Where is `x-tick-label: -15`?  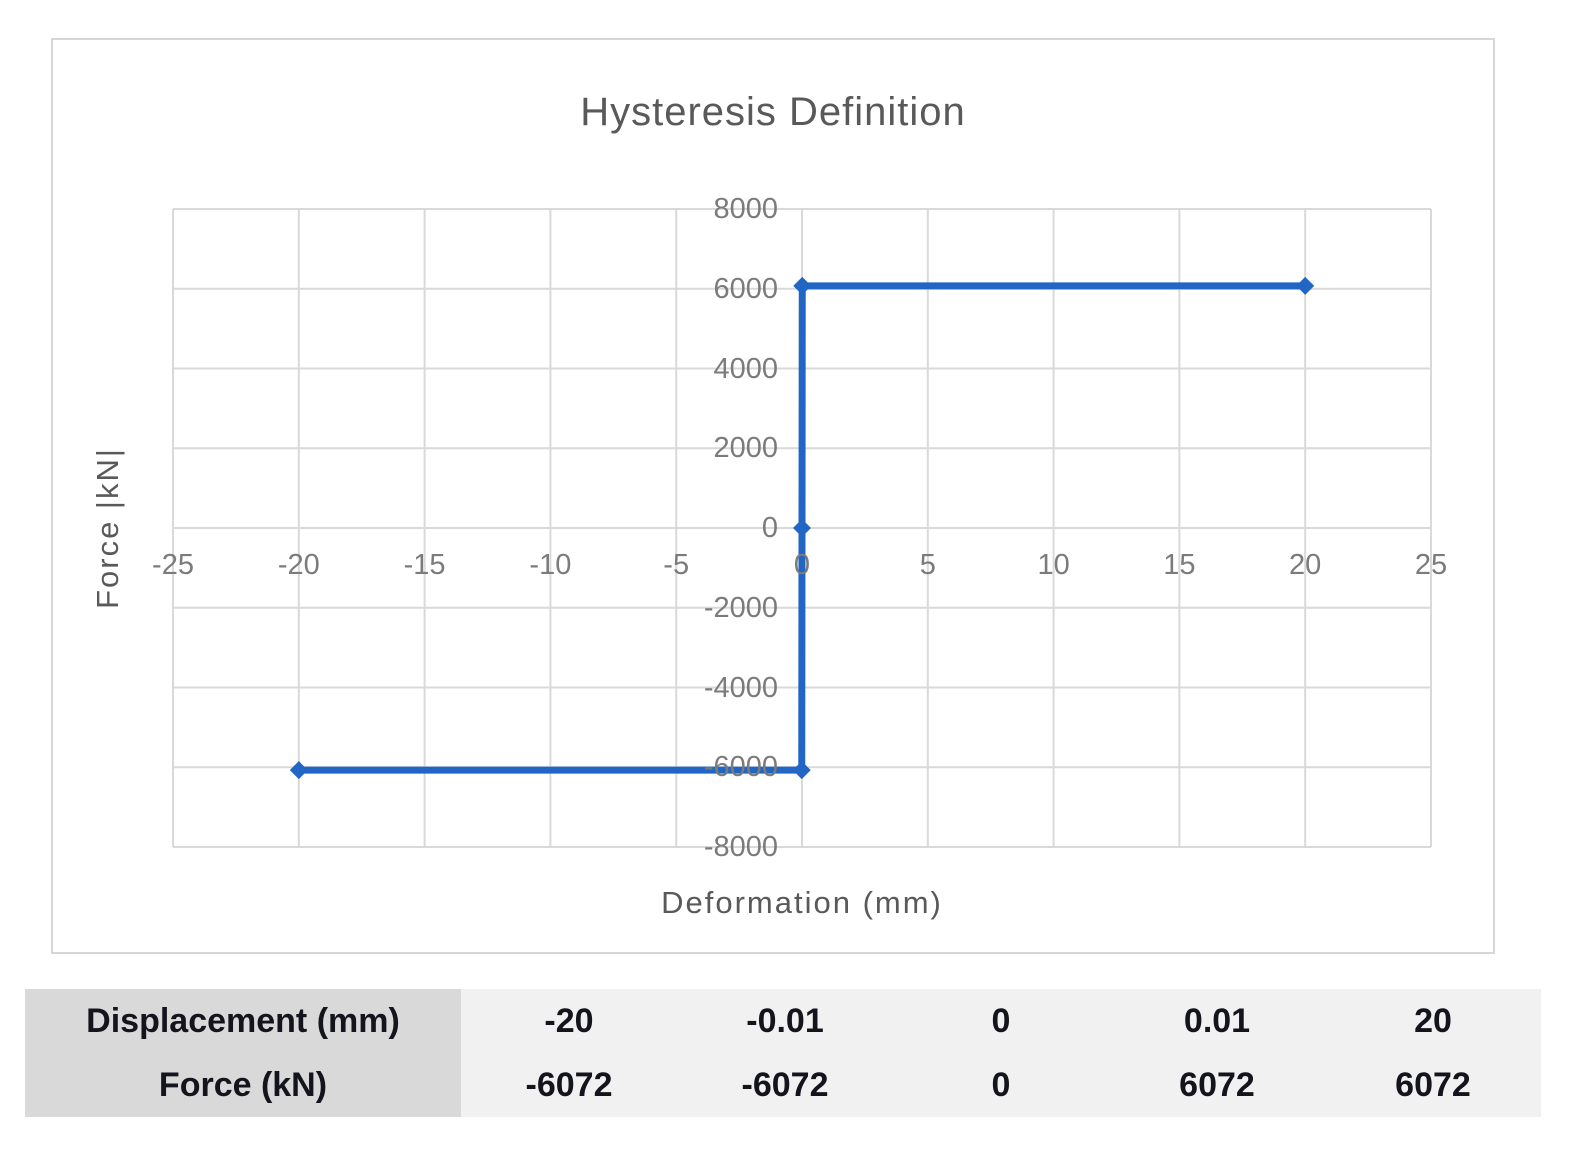
x-tick-label: -15 is located at coordinates (424, 565).